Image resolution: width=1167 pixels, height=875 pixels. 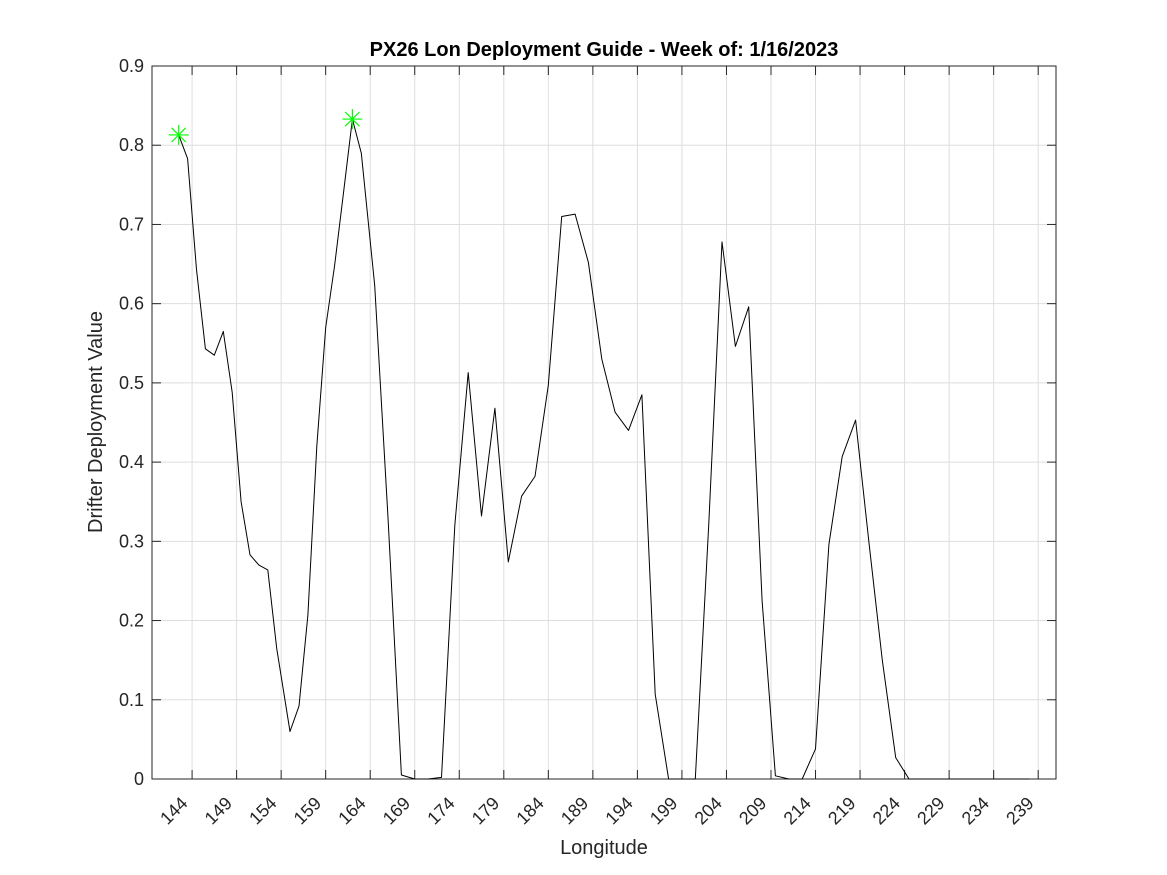 What do you see at coordinates (218, 810) in the screenshot?
I see `x-tick-label: 149` at bounding box center [218, 810].